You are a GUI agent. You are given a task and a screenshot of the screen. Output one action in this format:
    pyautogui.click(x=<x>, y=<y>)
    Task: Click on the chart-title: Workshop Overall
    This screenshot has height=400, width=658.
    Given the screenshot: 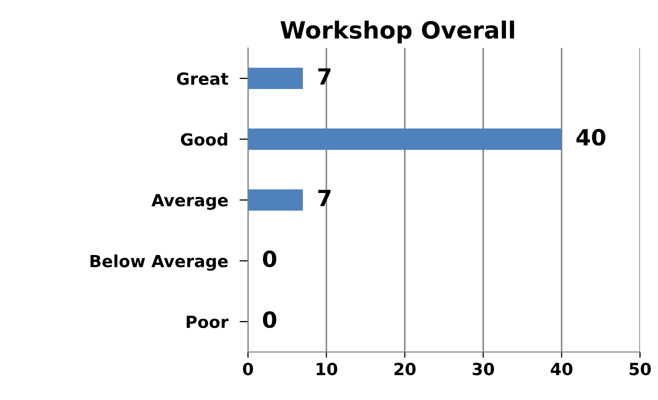 What is the action you would take?
    pyautogui.click(x=397, y=32)
    